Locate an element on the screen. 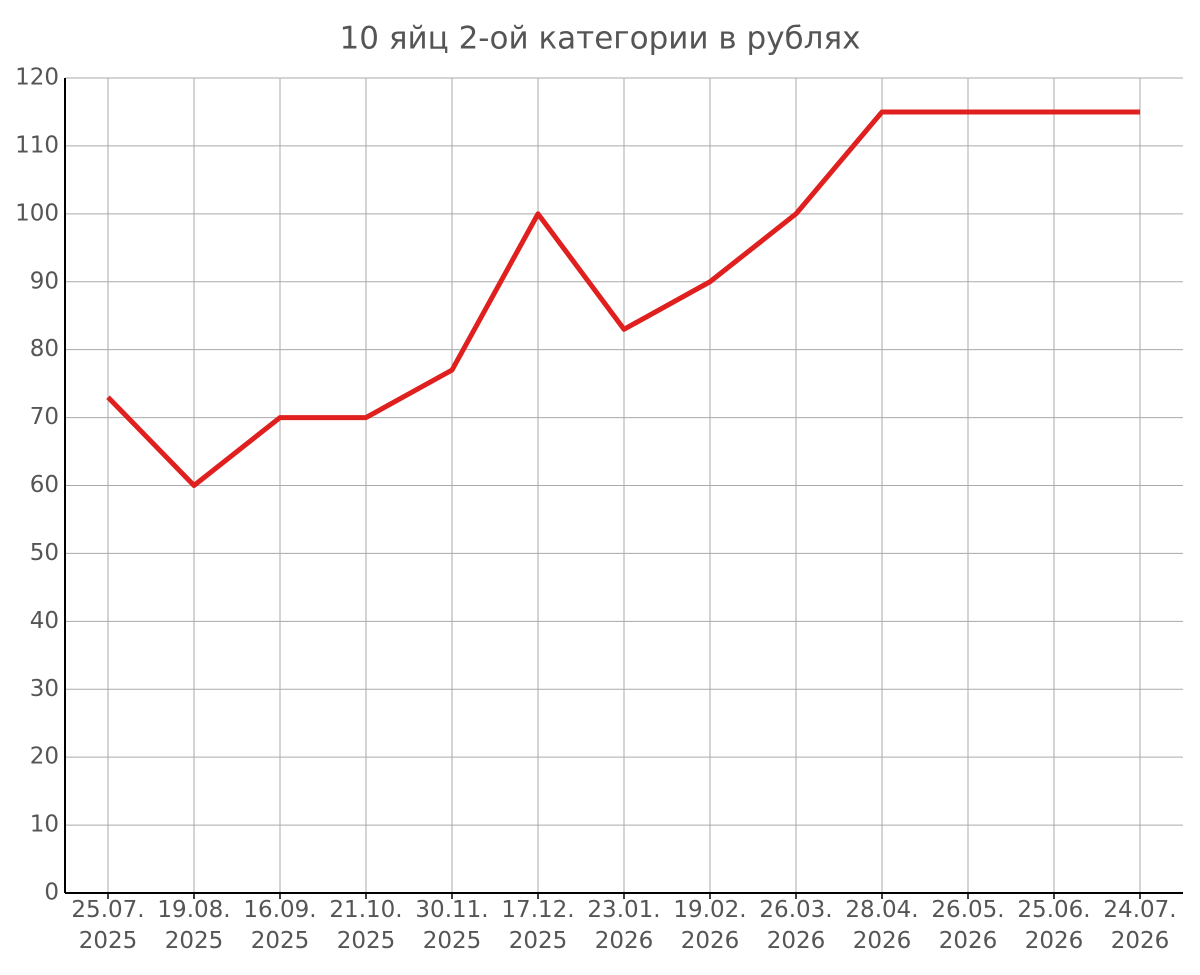 The image size is (1200, 975). y-tick-label: 110 is located at coordinates (37, 145).